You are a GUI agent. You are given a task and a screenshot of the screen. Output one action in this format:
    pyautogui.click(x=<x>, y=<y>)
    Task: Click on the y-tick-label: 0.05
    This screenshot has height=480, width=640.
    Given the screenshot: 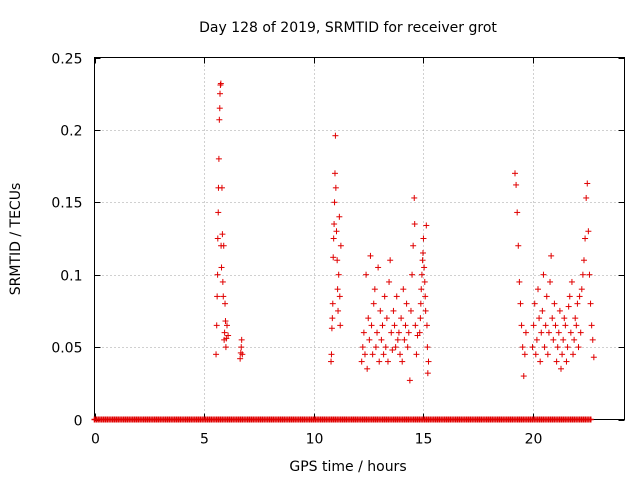 What is the action you would take?
    pyautogui.click(x=66, y=349)
    